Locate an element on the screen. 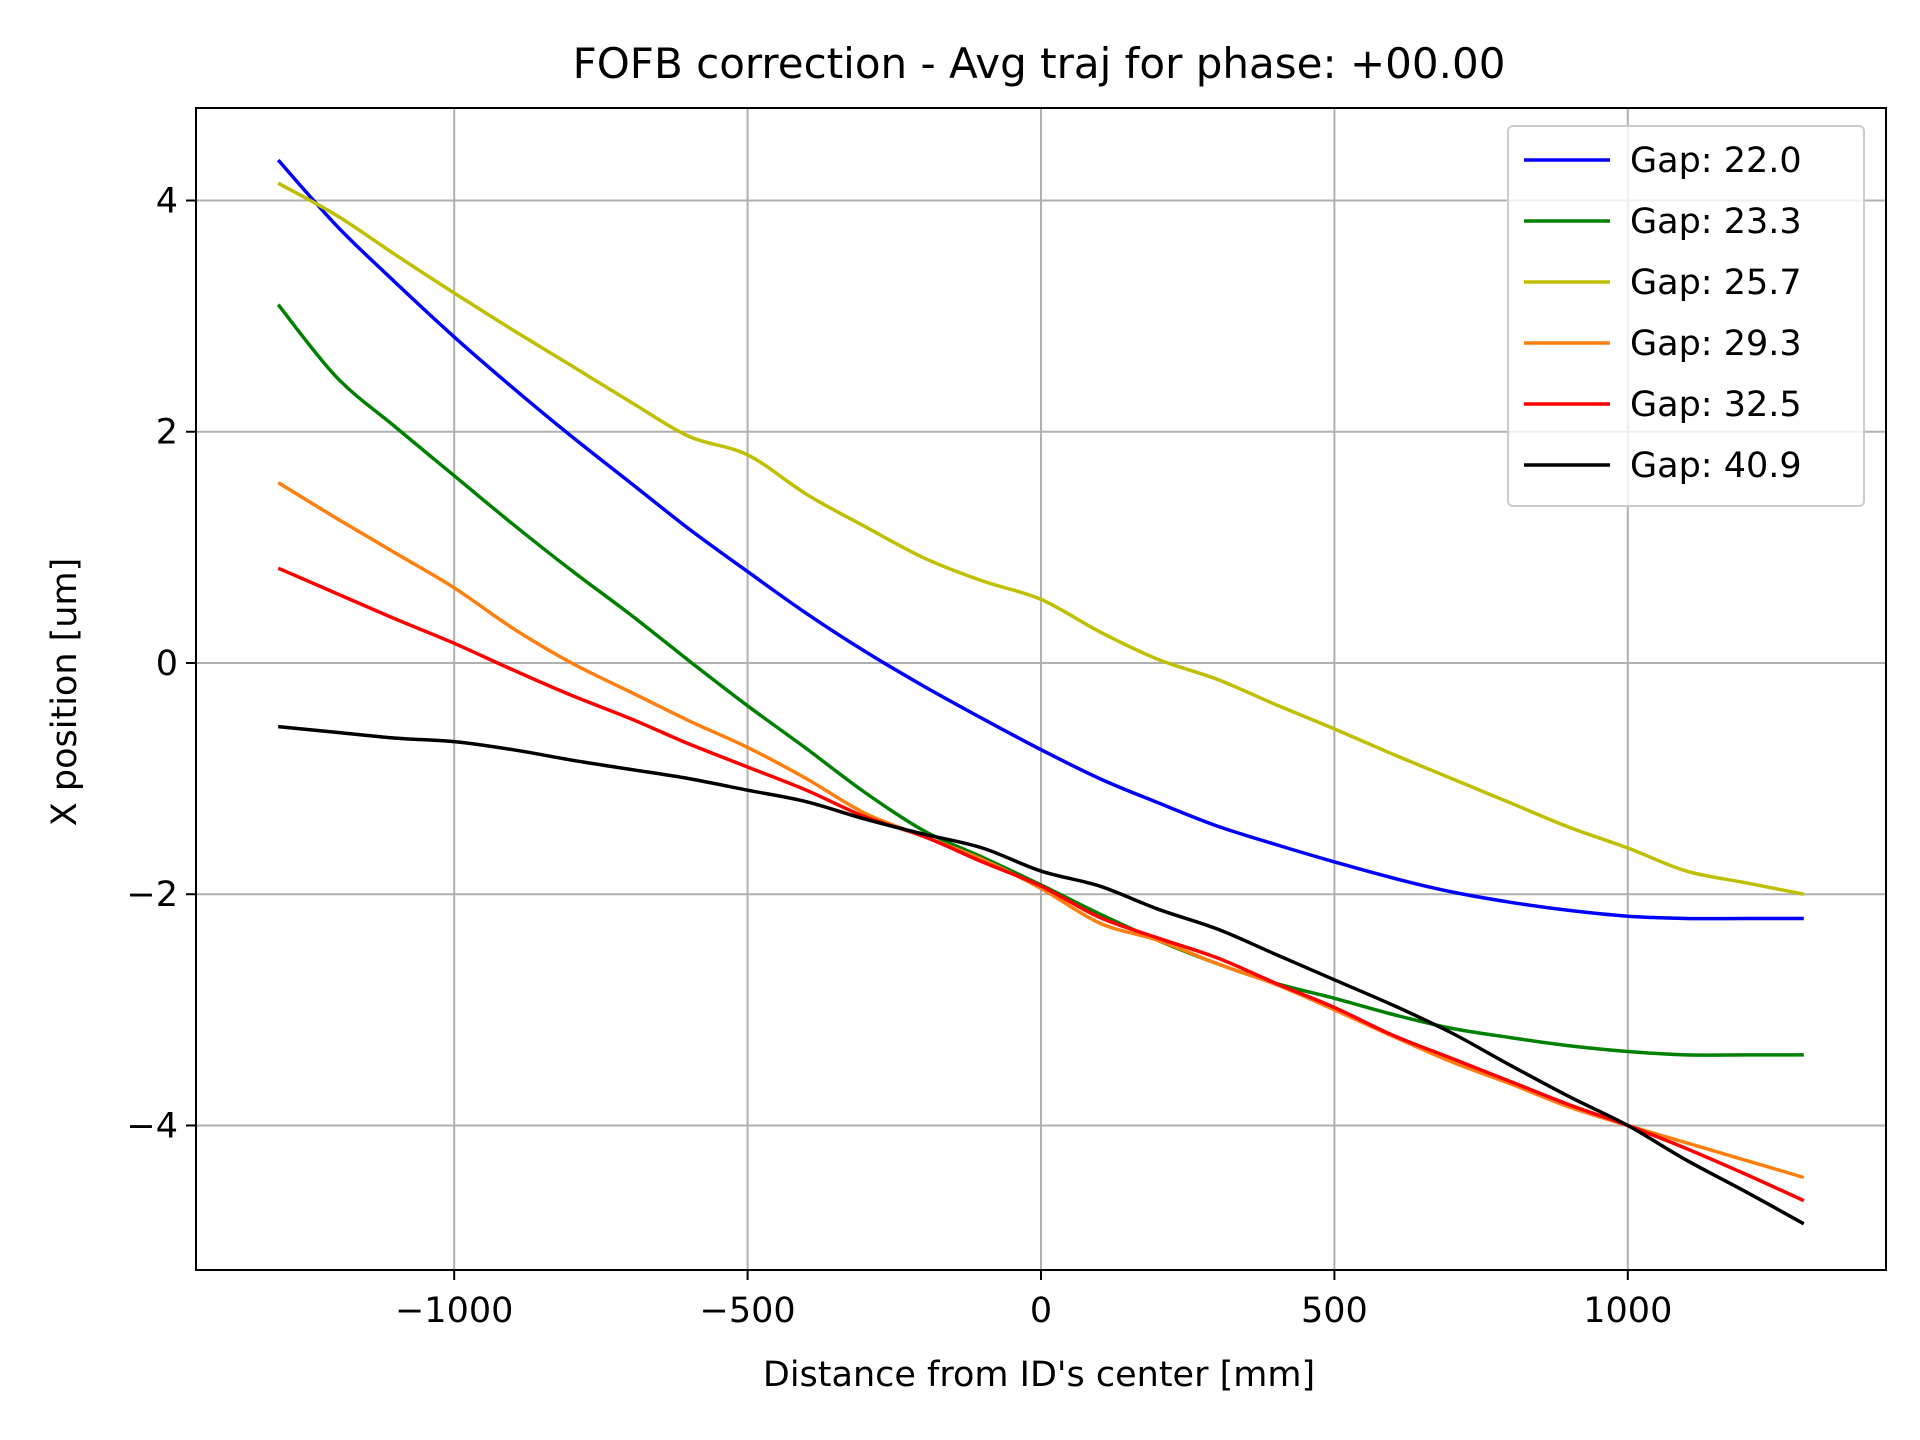 The height and width of the screenshot is (1440, 1920). legend-label: Gap: 40.9 is located at coordinates (1716, 466).